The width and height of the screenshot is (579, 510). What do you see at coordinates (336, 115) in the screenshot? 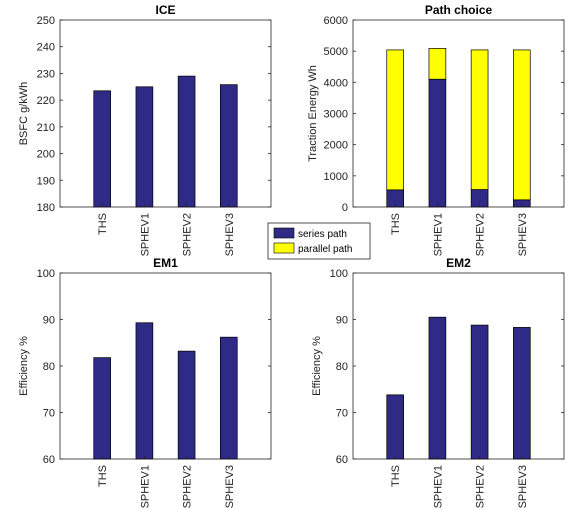
I see `y-tick-label: 3000` at bounding box center [336, 115].